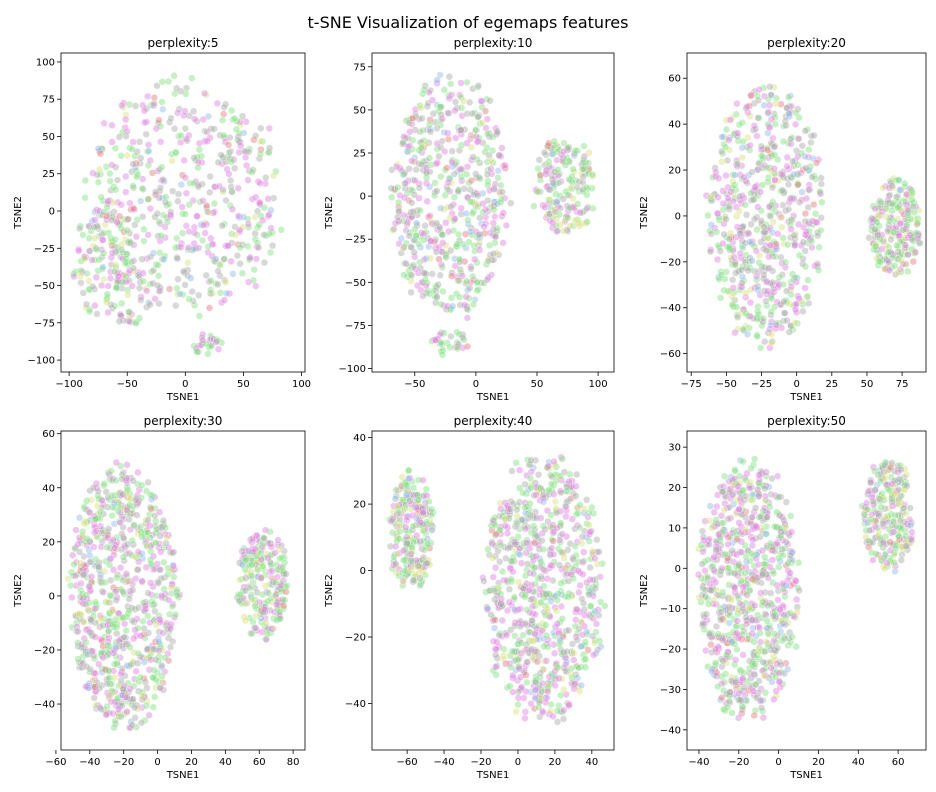 This screenshot has height=792, width=936. I want to click on y-tick-label: 40, so click(359, 438).